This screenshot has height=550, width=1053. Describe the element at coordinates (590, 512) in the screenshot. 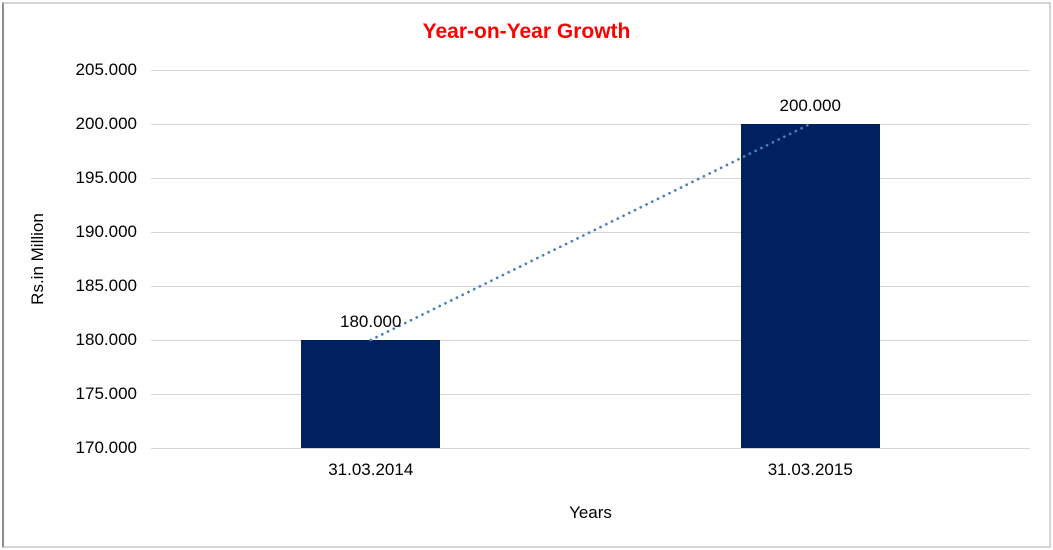

I see `x-axis-title: Years` at that location.